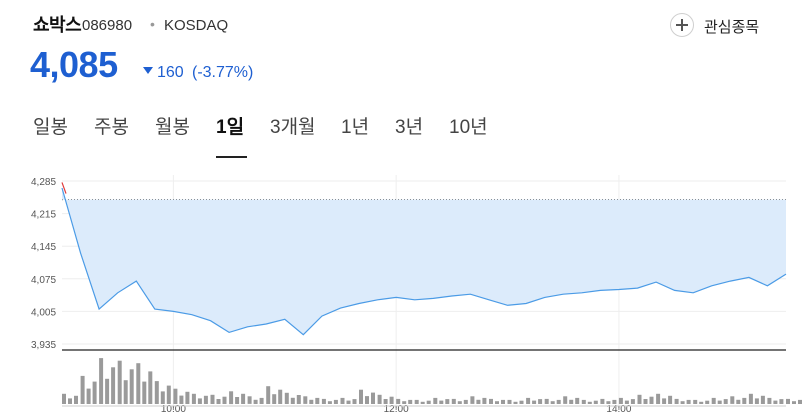 The height and width of the screenshot is (414, 810). I want to click on y-tick-label: 3,935, so click(43, 345).